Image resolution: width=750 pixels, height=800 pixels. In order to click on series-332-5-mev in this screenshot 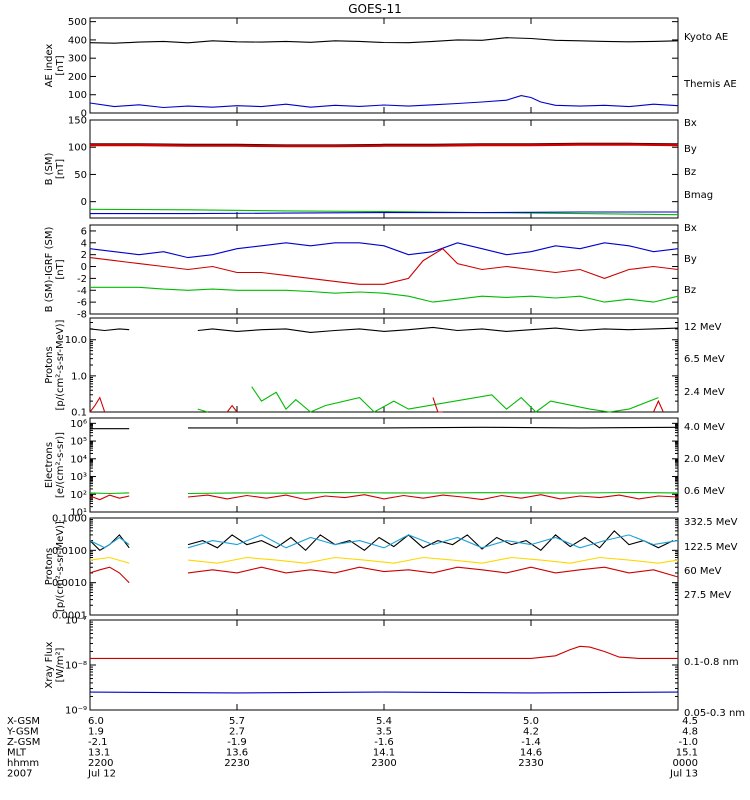, I will do `click(384, 575)`.